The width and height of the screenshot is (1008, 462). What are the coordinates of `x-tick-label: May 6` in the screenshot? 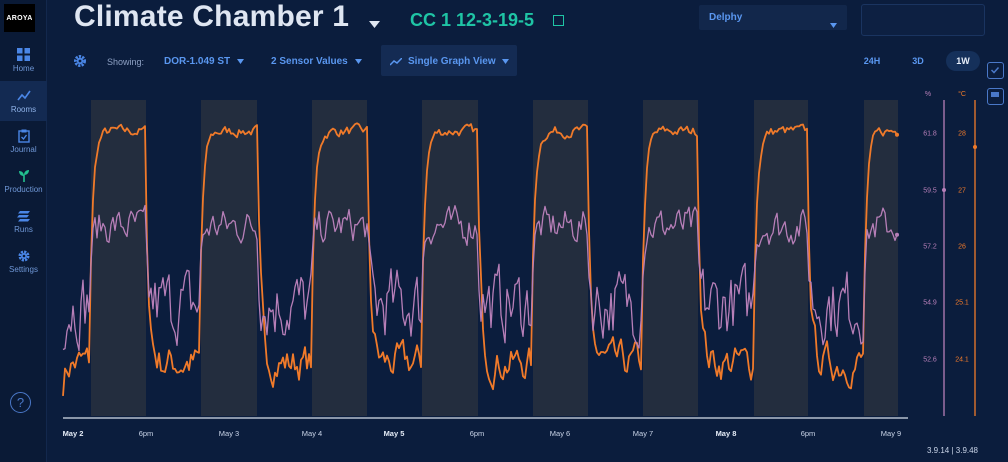 It's located at (560, 433).